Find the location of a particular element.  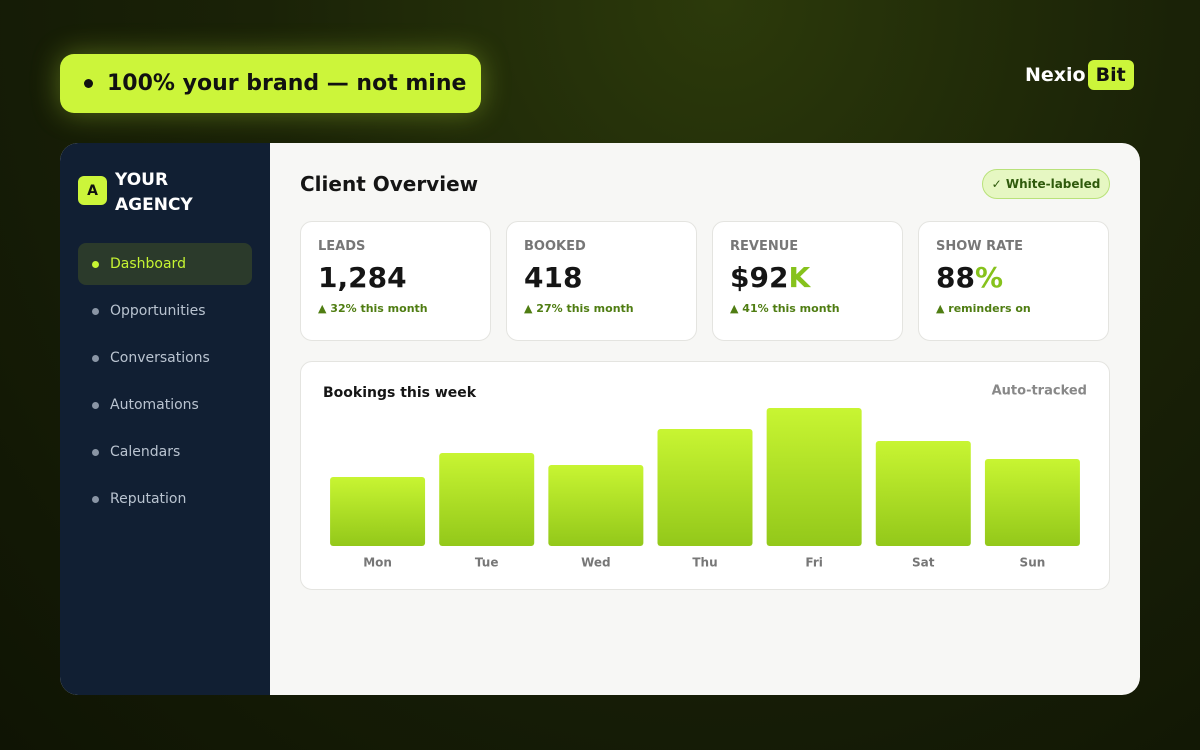

kpi-value: 418 is located at coordinates (610, 277).